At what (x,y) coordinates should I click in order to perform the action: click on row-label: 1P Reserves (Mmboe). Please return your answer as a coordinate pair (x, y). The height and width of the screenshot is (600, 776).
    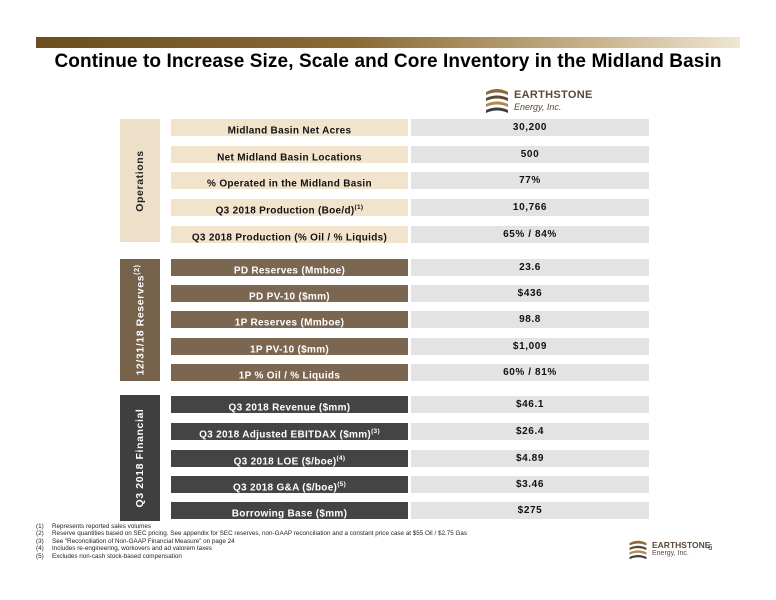
    Looking at the image, I should click on (289, 319).